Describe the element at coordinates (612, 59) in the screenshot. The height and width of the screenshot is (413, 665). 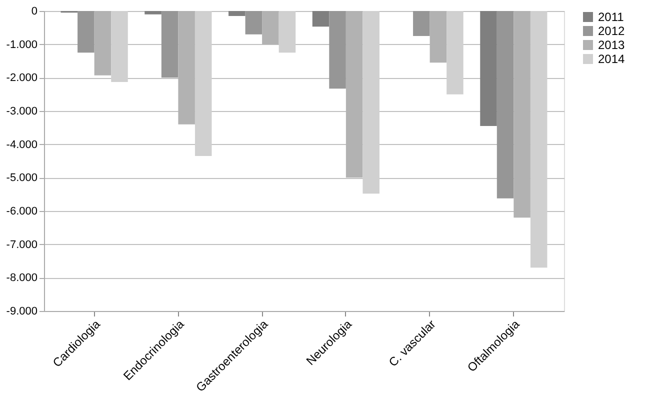
I see `legend-label: 2014` at that location.